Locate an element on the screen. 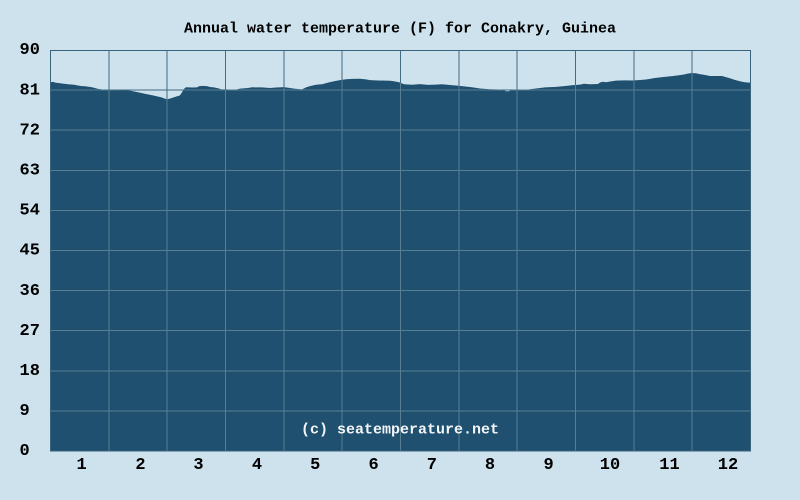 The height and width of the screenshot is (500, 800). svg-text: (c) seatemperature.net is located at coordinates (400, 430).